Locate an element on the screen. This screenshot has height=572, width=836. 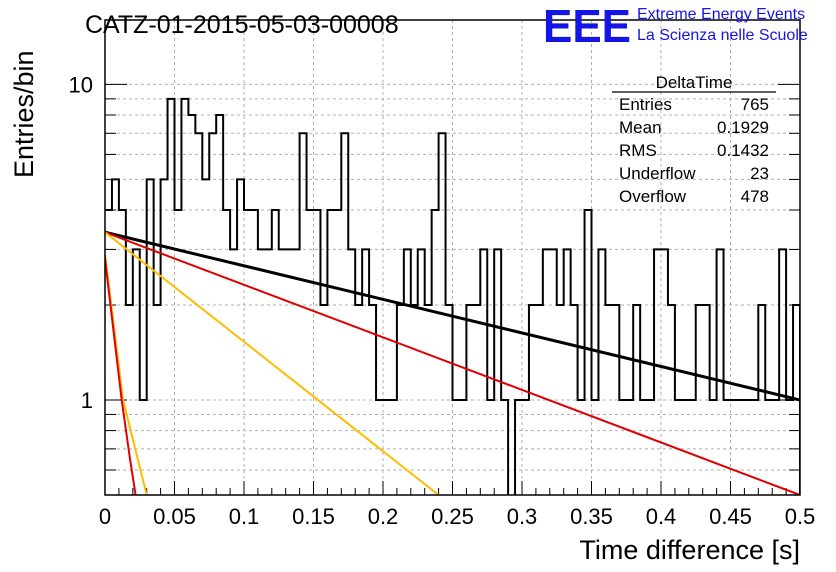
stats-row-label: RMS is located at coordinates (638, 150).